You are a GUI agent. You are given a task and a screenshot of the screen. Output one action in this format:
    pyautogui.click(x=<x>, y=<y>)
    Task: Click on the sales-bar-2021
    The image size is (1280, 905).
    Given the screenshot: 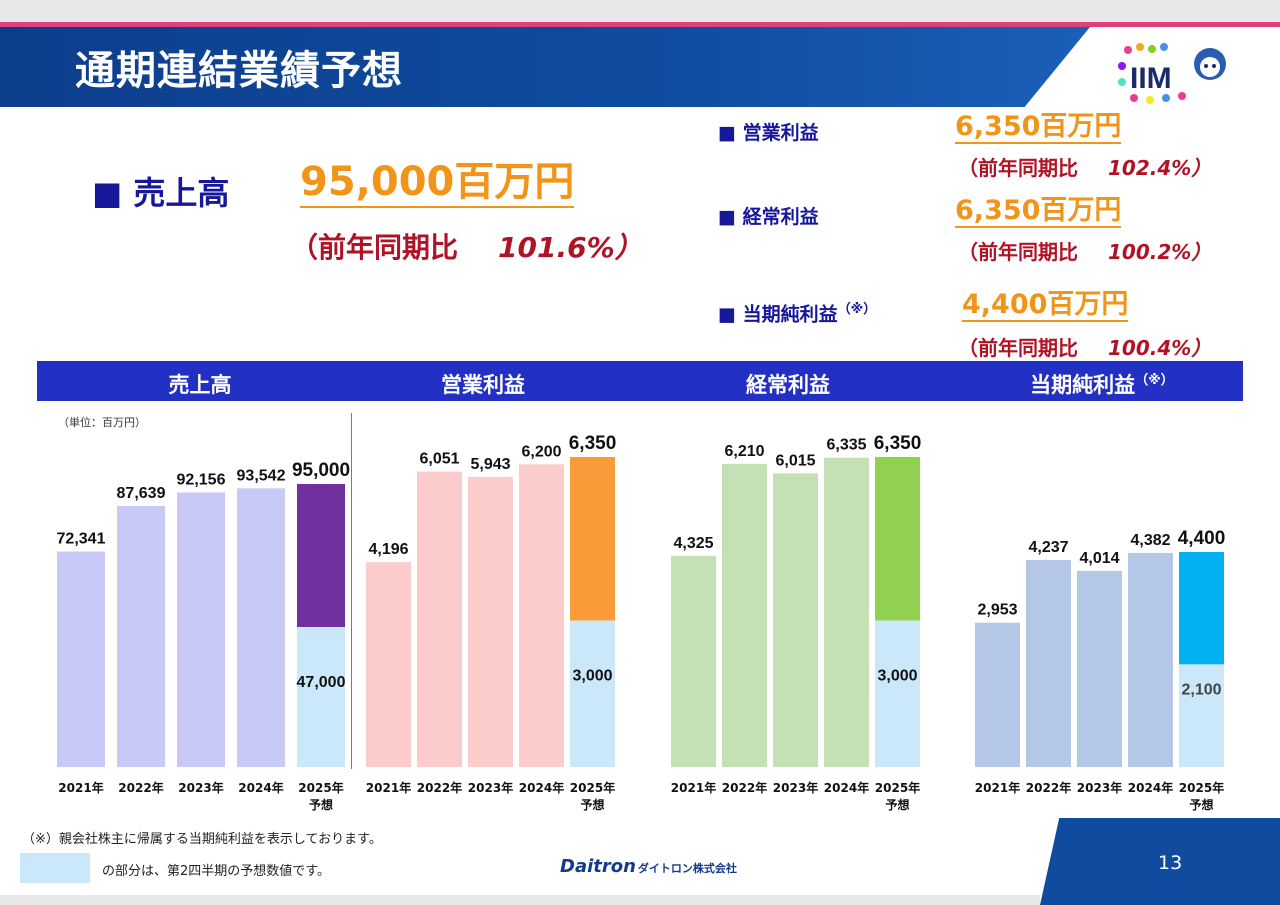 What is the action you would take?
    pyautogui.click(x=81, y=659)
    